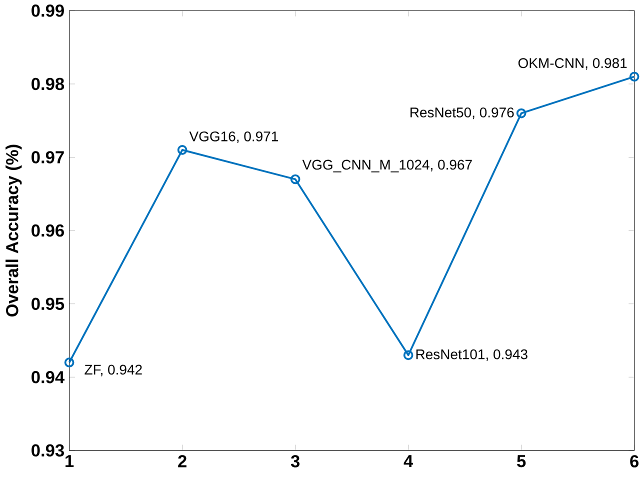 This screenshot has width=641, height=480. I want to click on x-tick-label: 3, so click(295, 461).